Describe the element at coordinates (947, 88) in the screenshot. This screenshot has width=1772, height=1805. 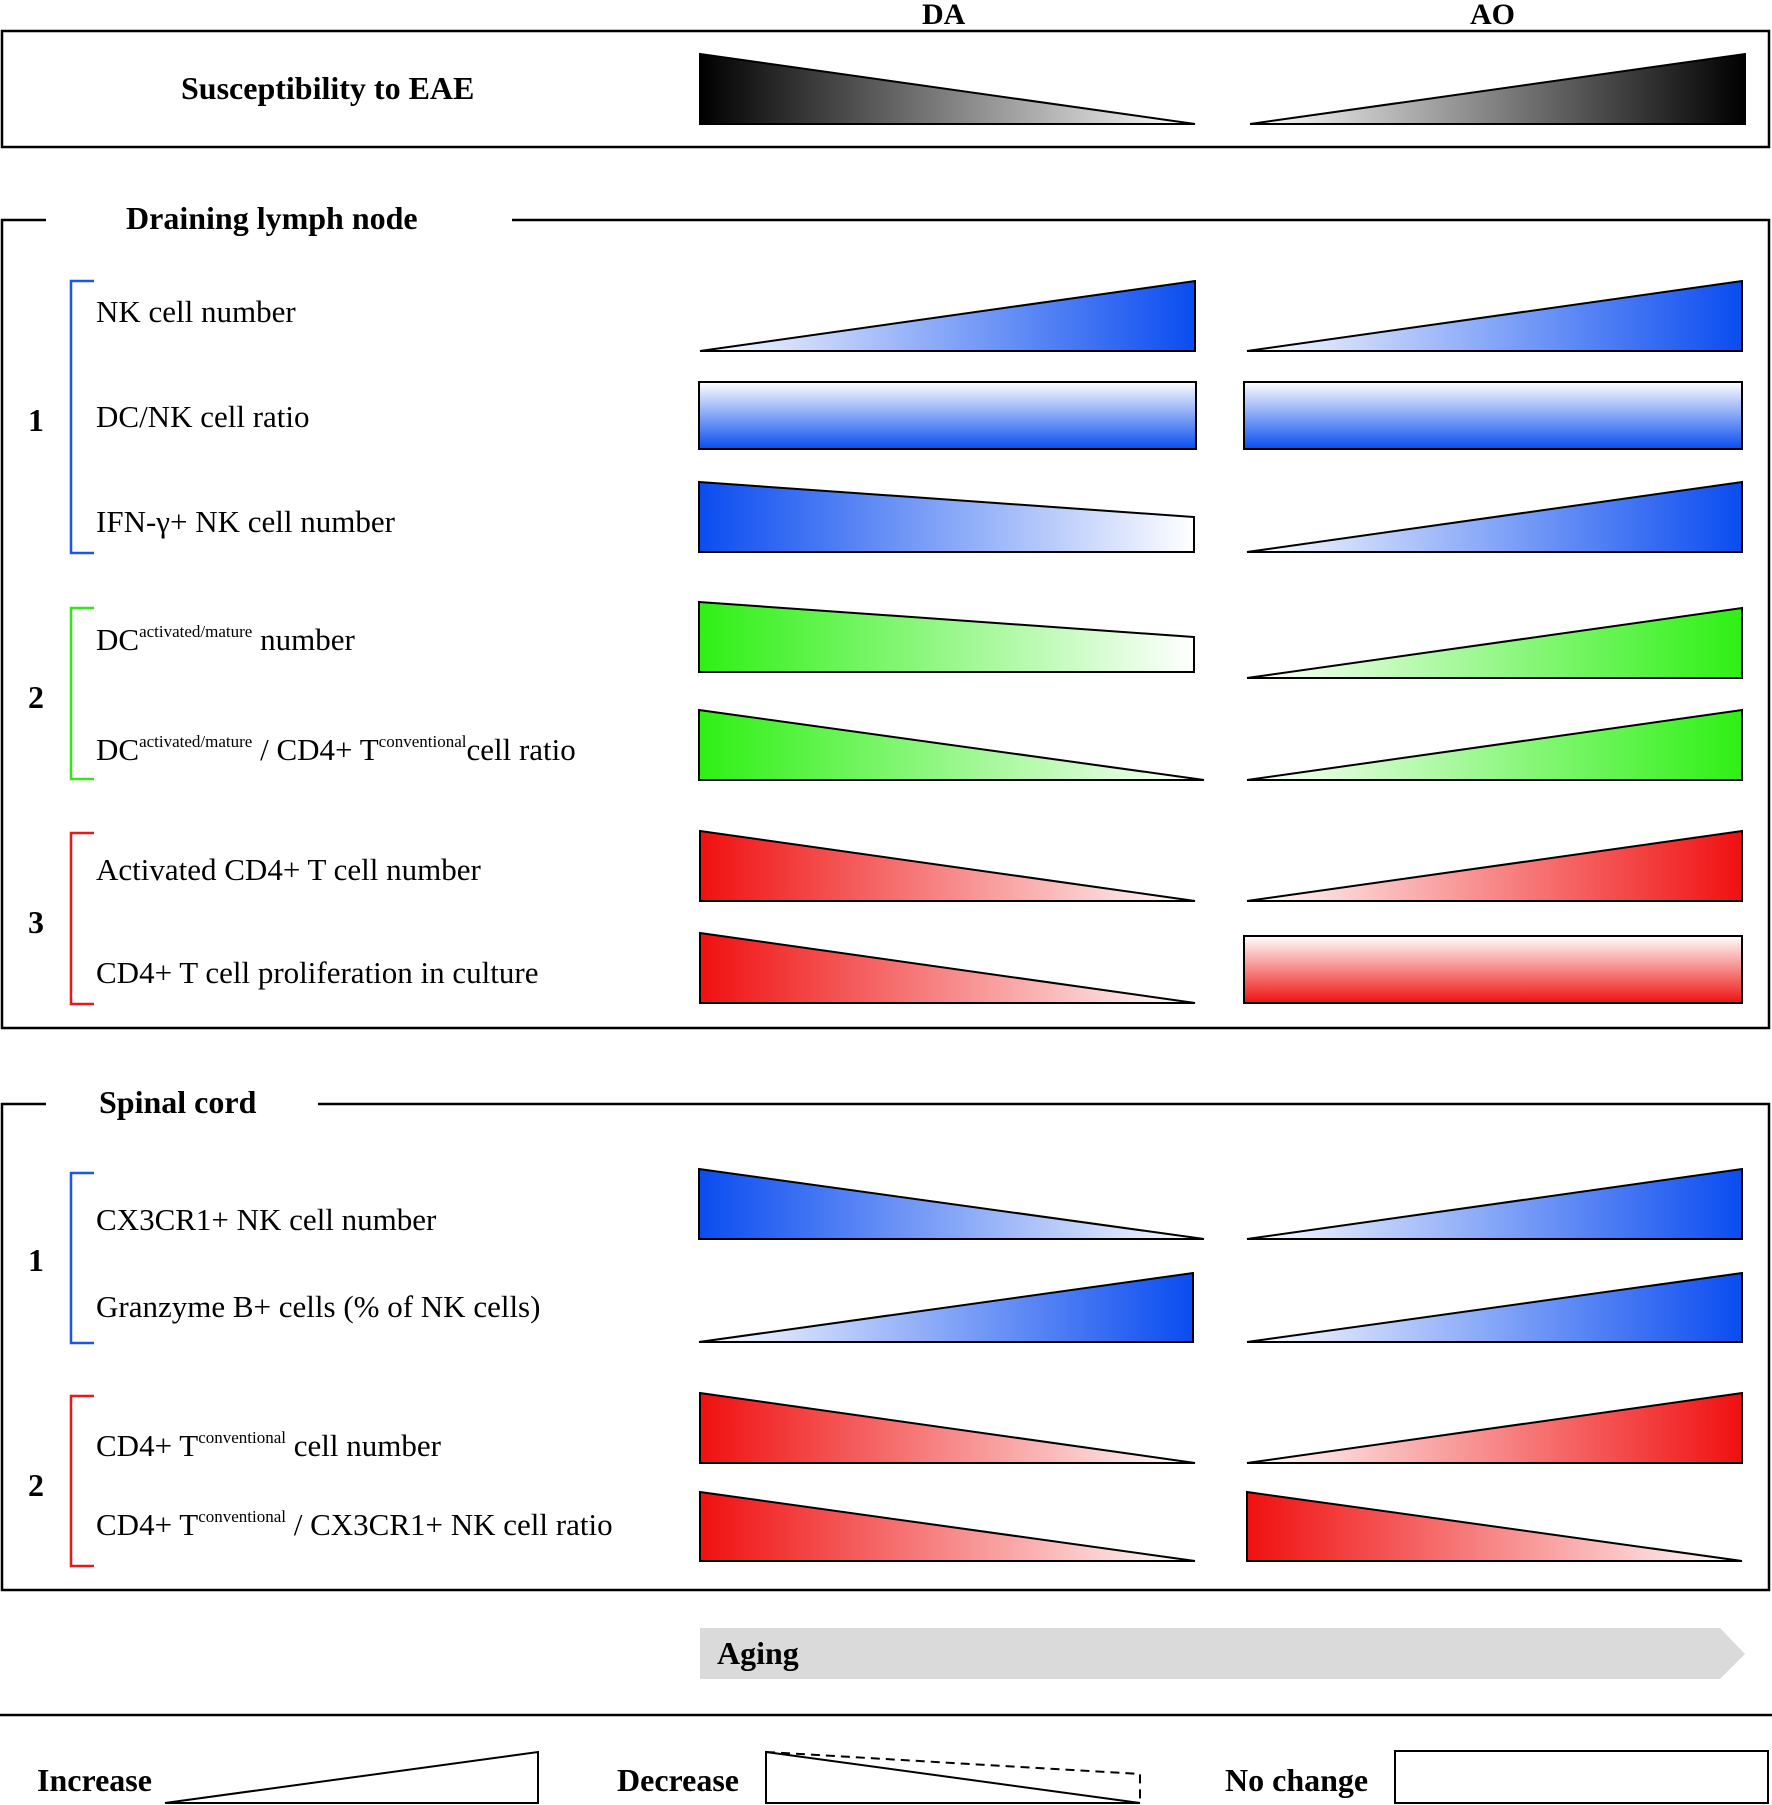
I see `susceptibility-da-decrease-shape` at that location.